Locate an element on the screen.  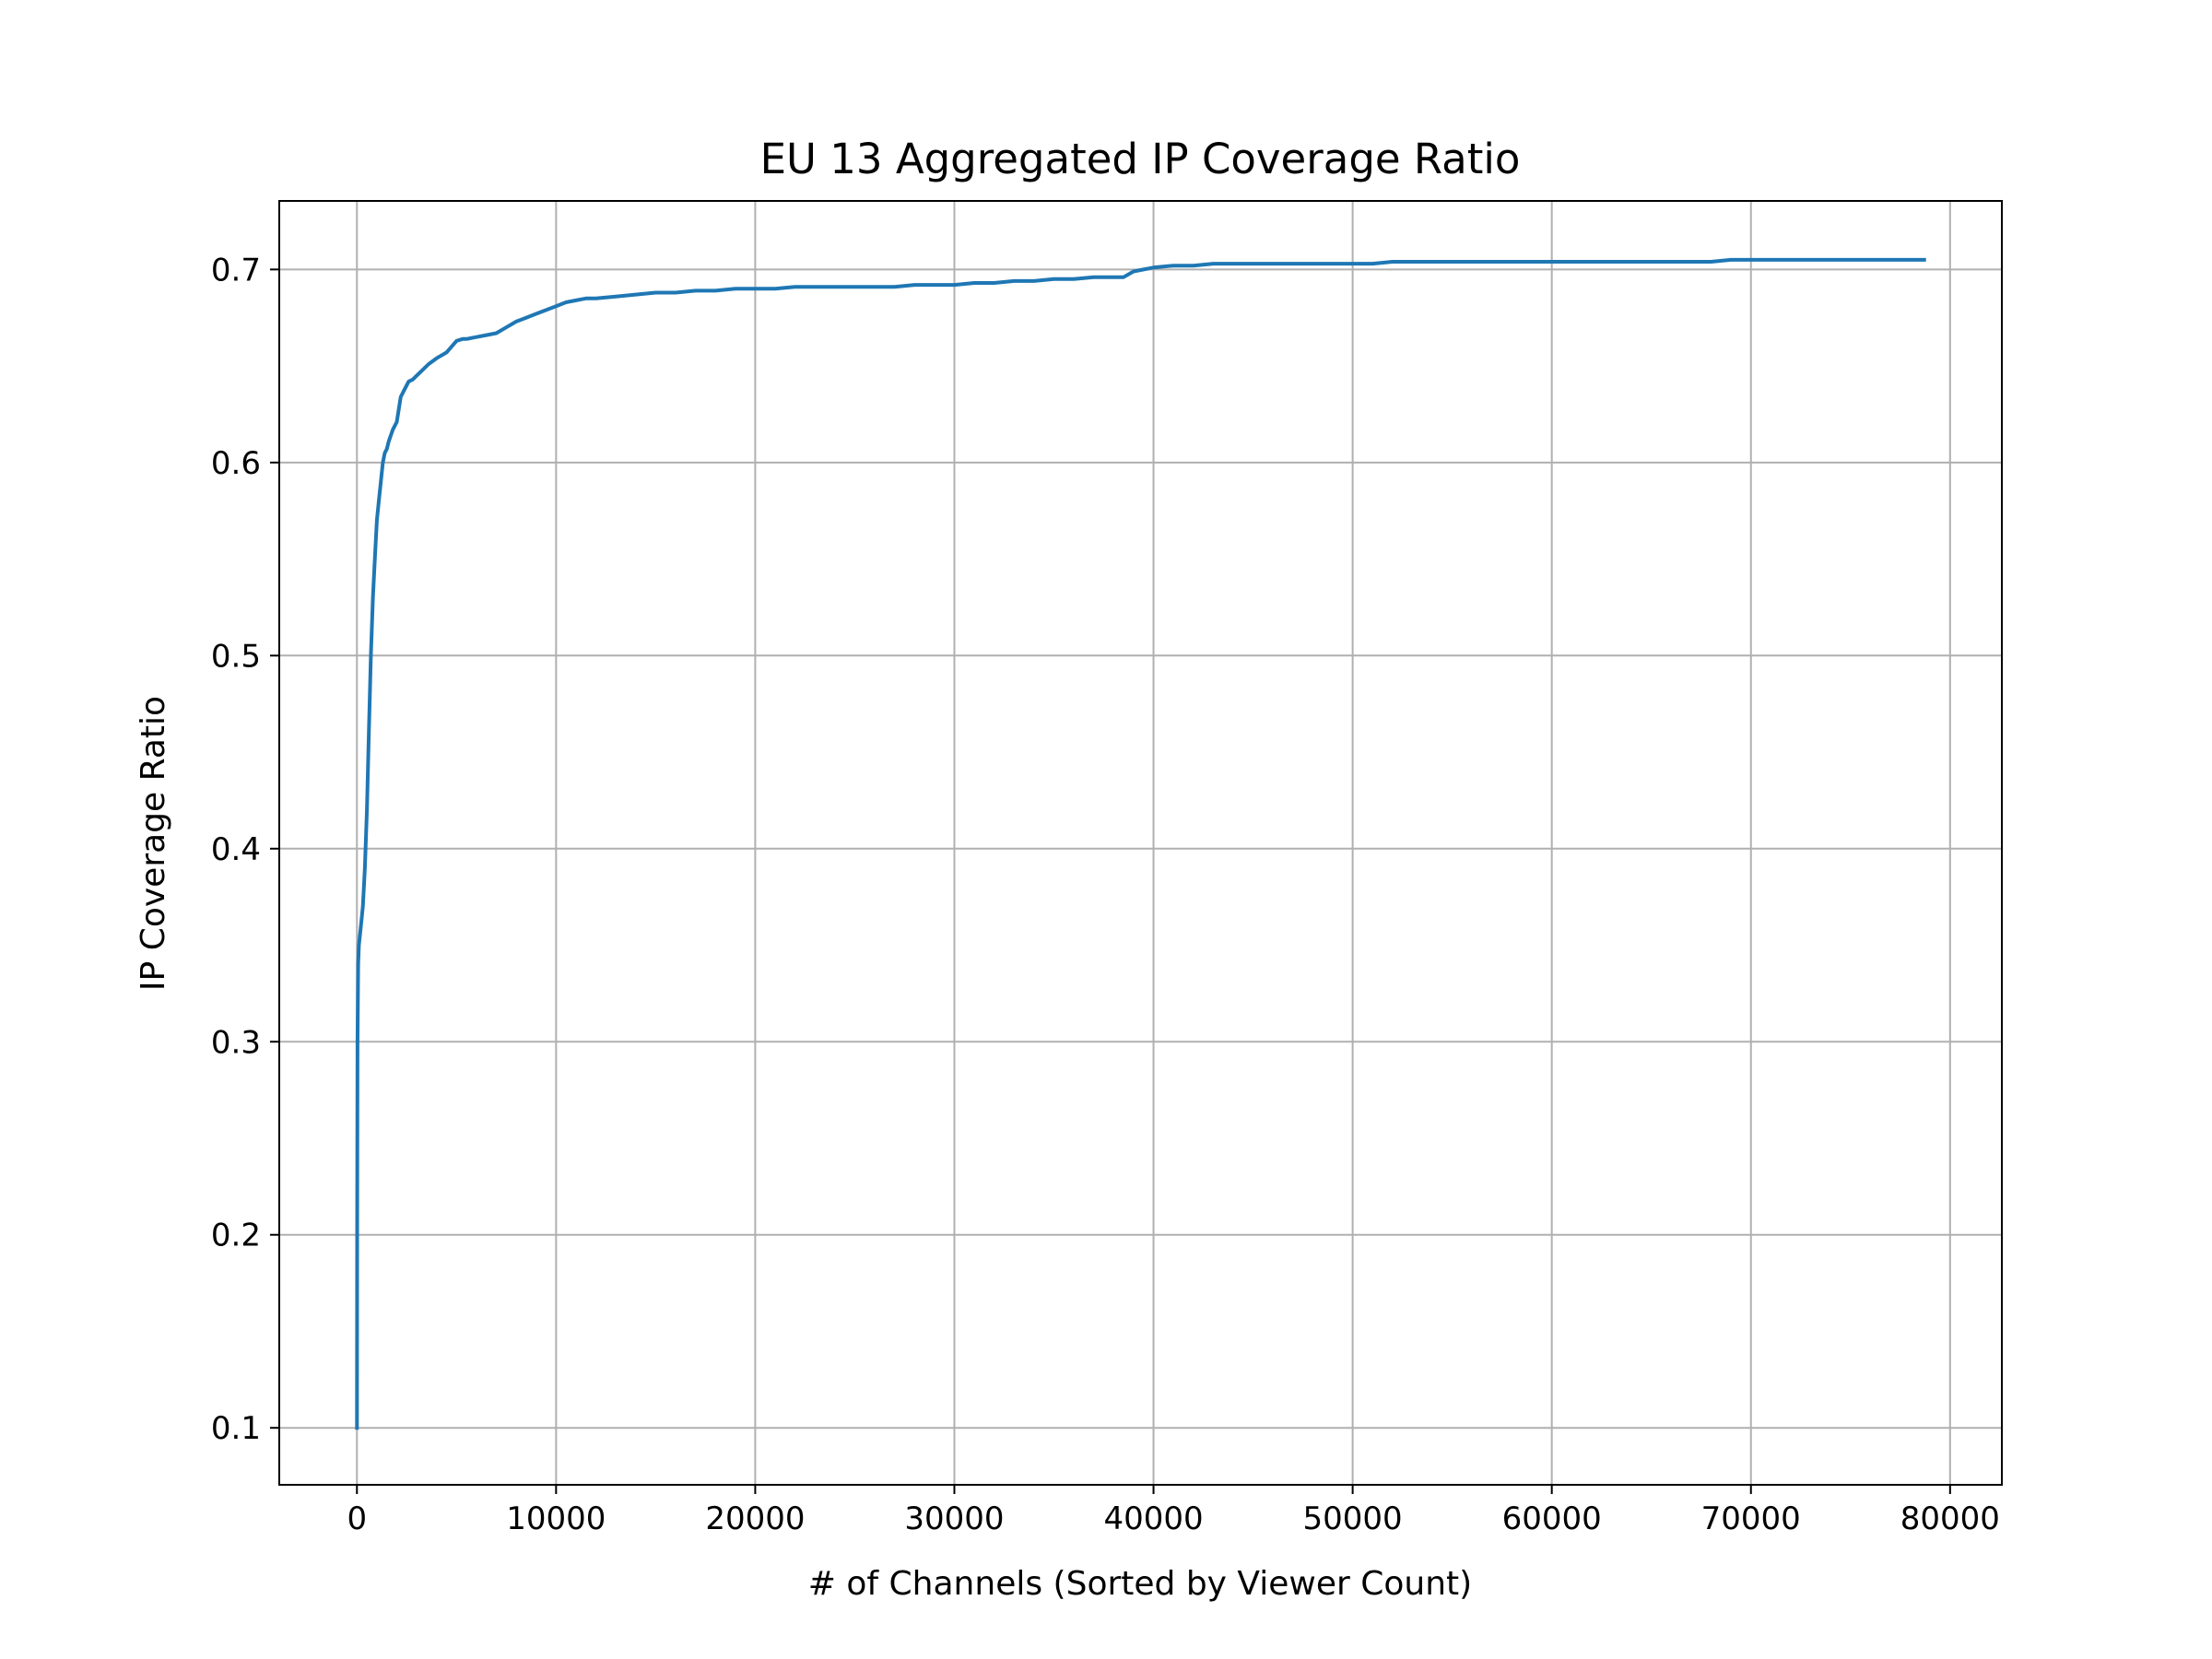
x-axis-label: # of Channels (Sorted by Viewer Count) is located at coordinates (1140, 1584).